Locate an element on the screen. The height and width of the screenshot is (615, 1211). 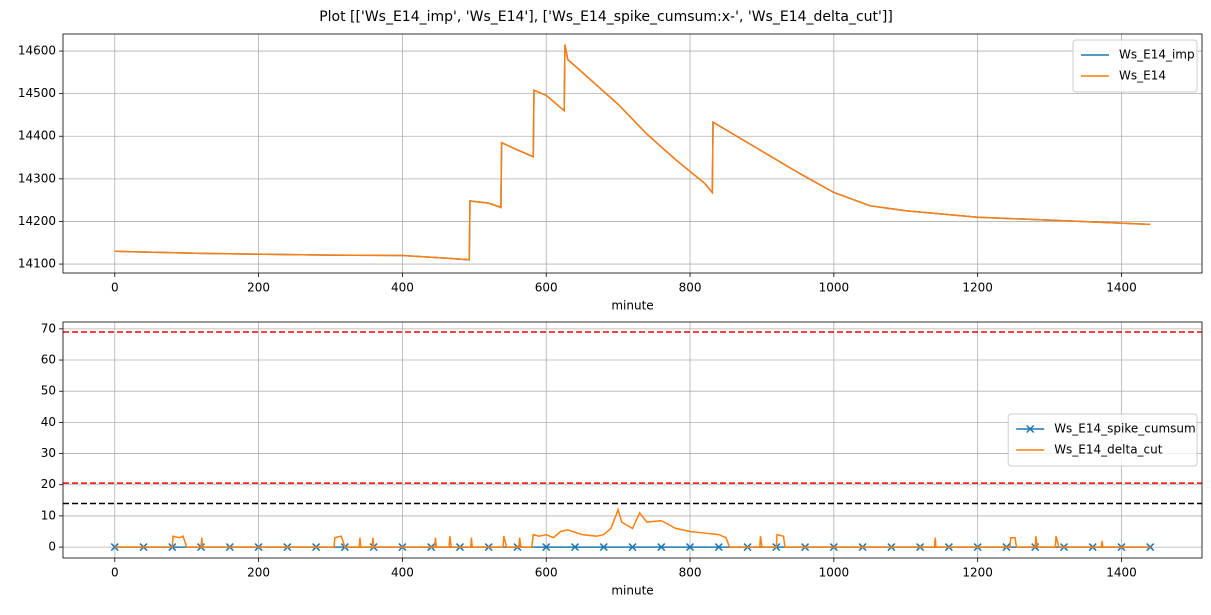
y-tick-label: 14600 is located at coordinates (37, 51).